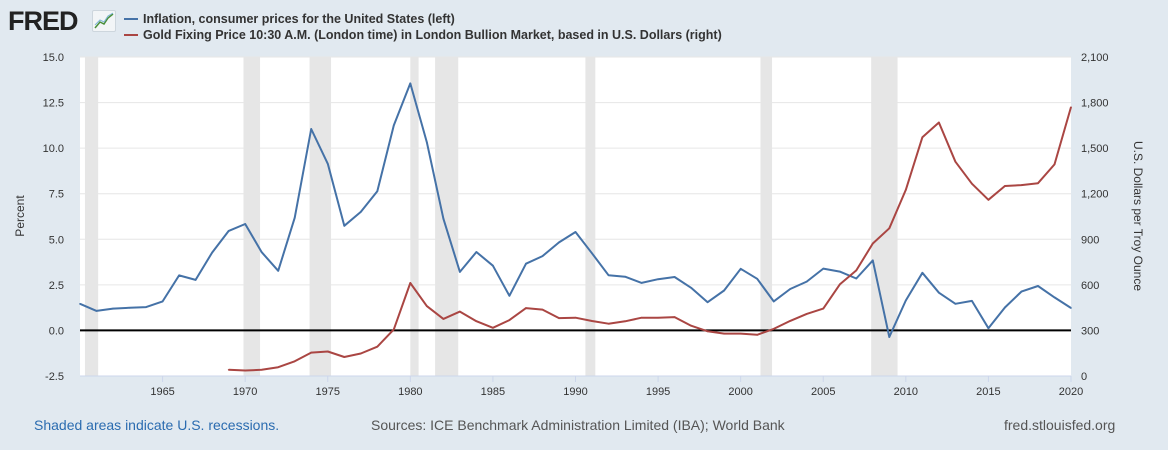 The width and height of the screenshot is (1168, 450). What do you see at coordinates (43, 21) in the screenshot?
I see `fred-logo: FRED` at bounding box center [43, 21].